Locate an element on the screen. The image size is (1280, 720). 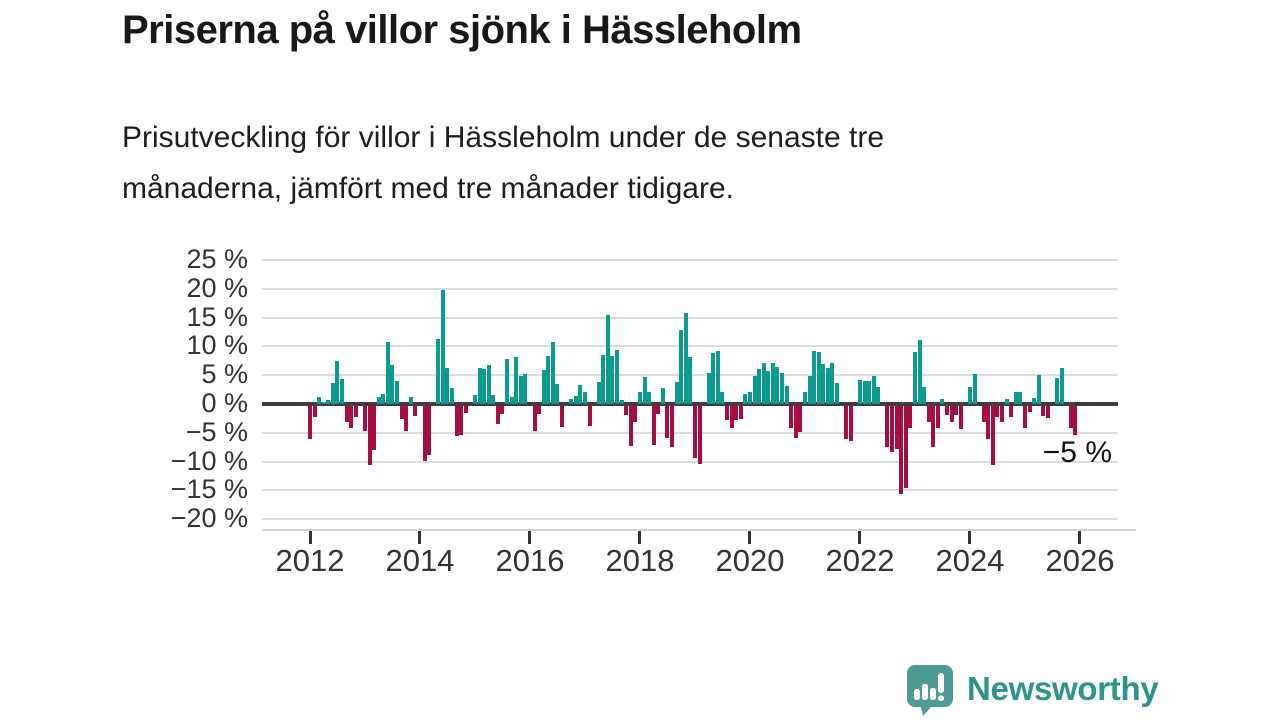
y-axis-tick-label: −10 % is located at coordinates (209, 460).